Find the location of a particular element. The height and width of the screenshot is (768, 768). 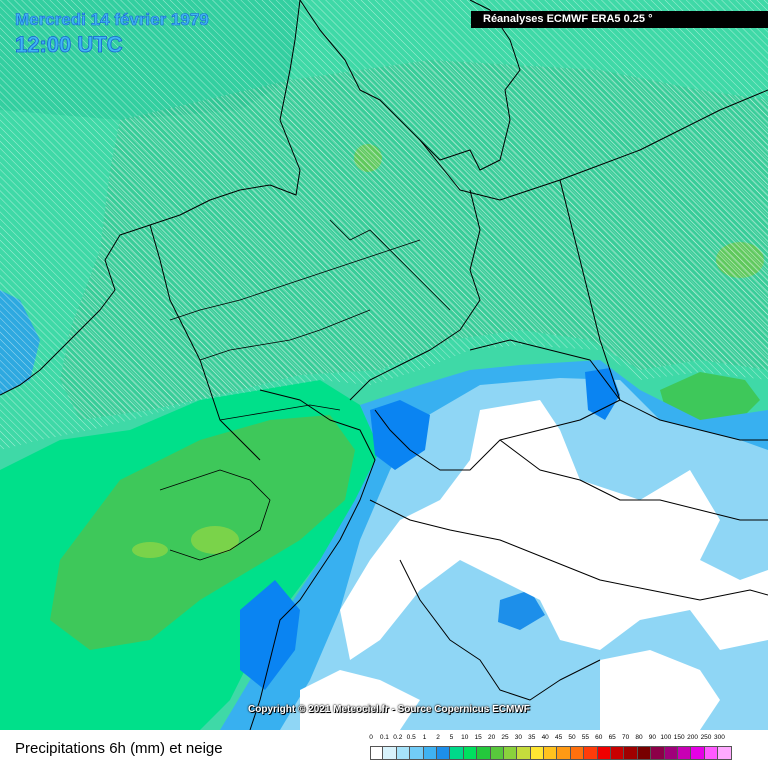

legend-label: 200 is located at coordinates (693, 737).